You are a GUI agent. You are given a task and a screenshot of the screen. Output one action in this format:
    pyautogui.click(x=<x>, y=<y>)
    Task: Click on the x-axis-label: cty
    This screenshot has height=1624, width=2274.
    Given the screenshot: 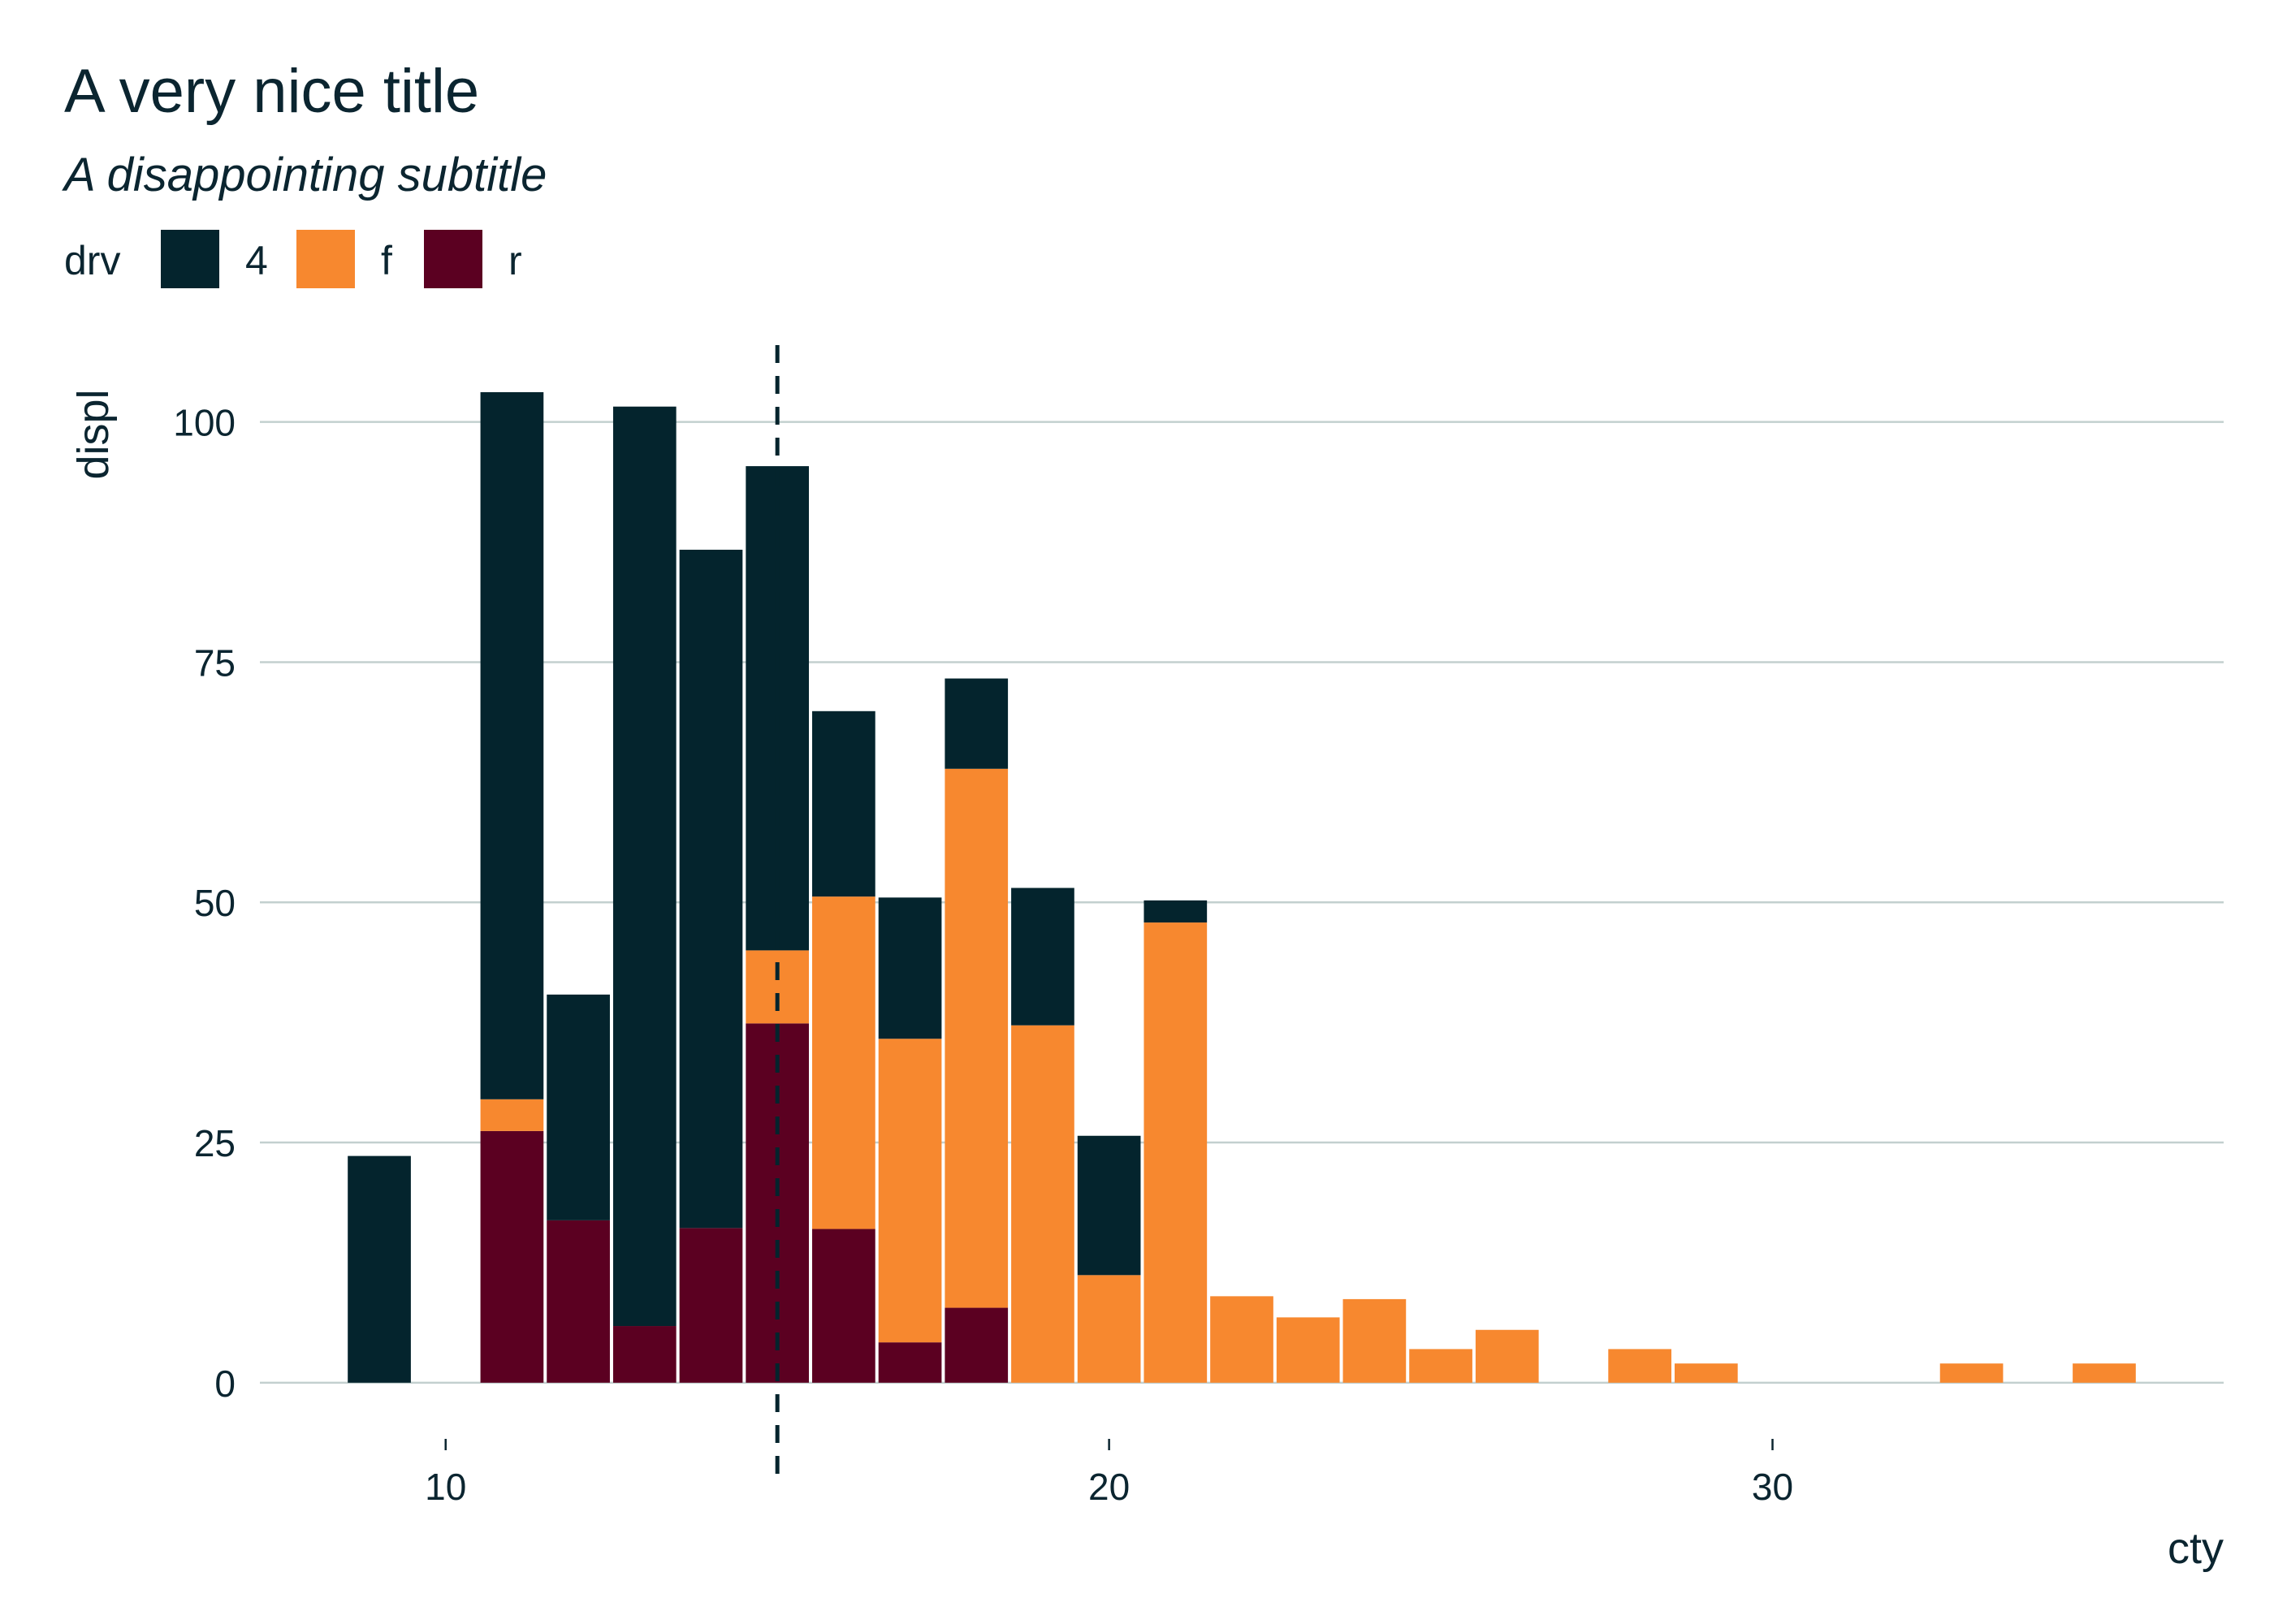 What is the action you would take?
    pyautogui.click(x=2196, y=1548)
    